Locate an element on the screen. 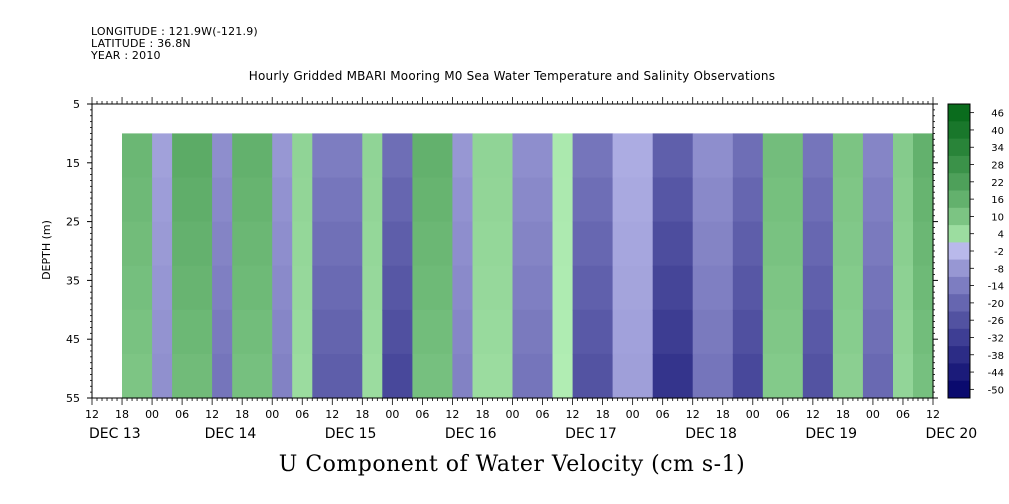  y-axis-label: DEPTH (m) is located at coordinates (46, 250).